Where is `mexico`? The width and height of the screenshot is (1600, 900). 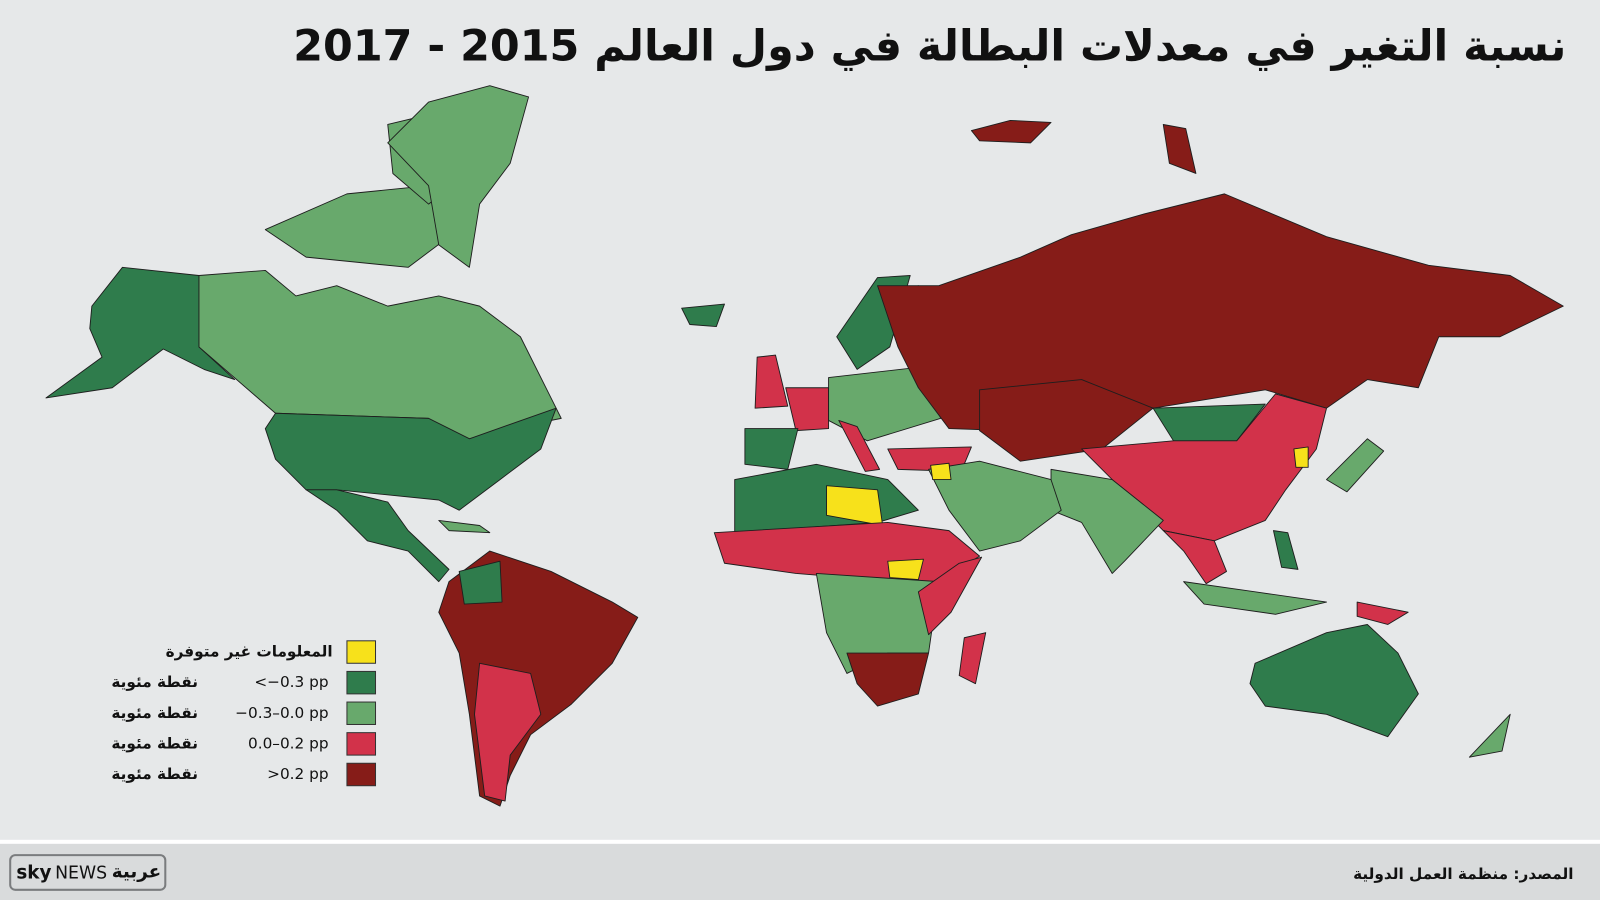
mexico is located at coordinates (377, 536).